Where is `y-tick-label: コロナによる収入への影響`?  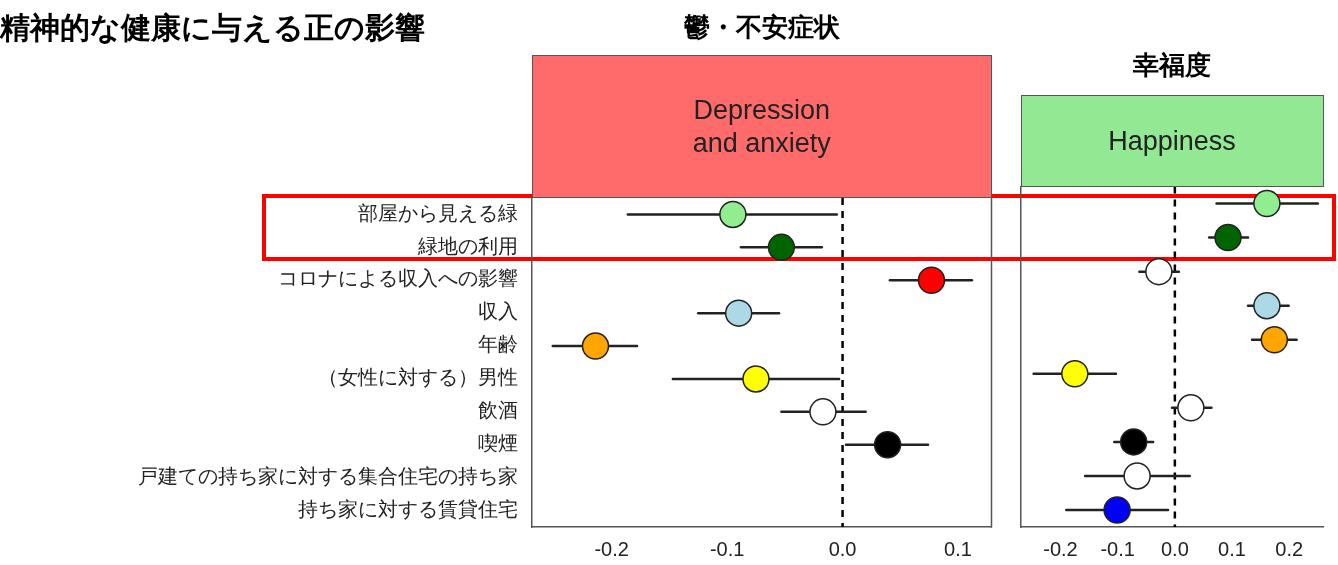 y-tick-label: コロナによる収入への影響 is located at coordinates (398, 278).